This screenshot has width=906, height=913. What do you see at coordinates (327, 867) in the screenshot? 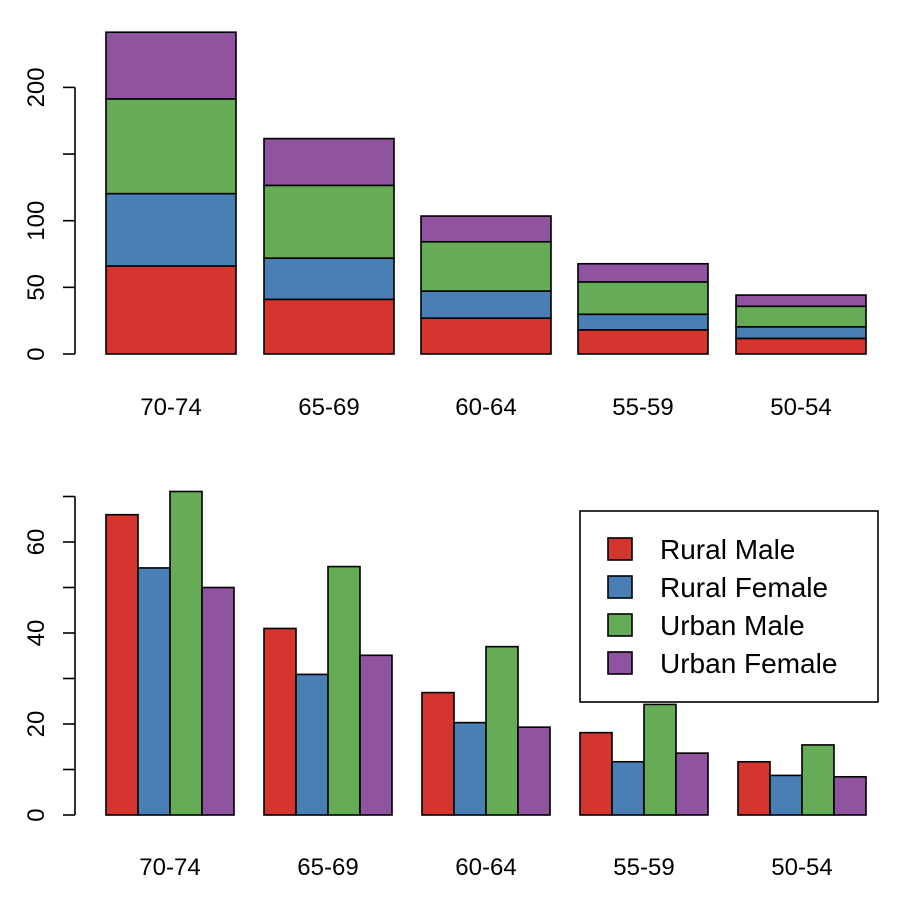
I see `x-tick-label-bottom: 65-69` at bounding box center [327, 867].